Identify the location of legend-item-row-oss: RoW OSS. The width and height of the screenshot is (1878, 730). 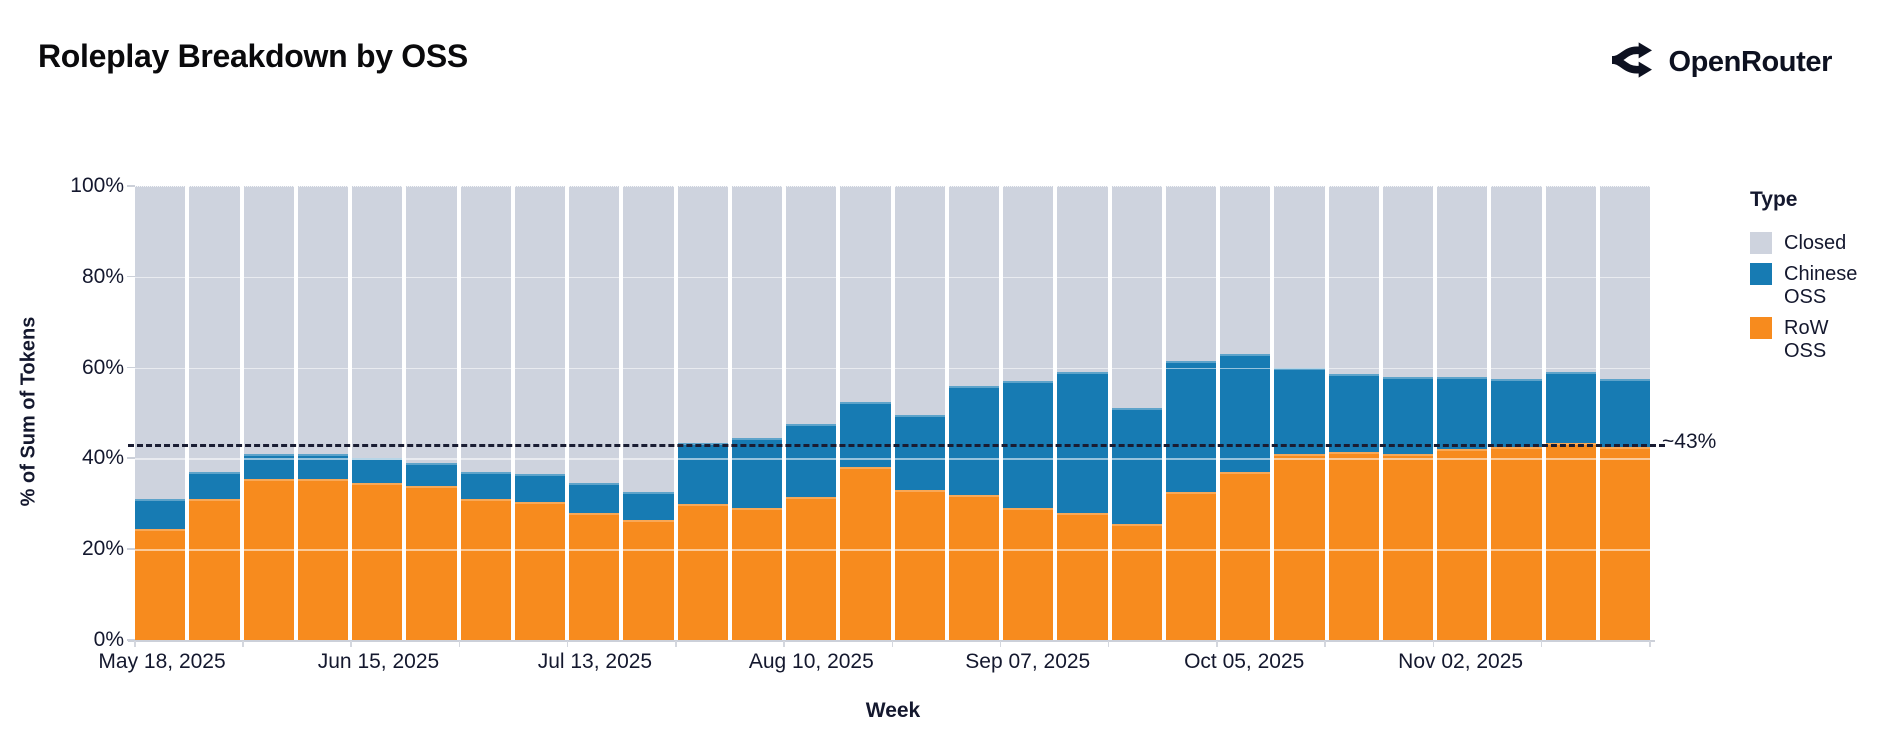
(1811, 339).